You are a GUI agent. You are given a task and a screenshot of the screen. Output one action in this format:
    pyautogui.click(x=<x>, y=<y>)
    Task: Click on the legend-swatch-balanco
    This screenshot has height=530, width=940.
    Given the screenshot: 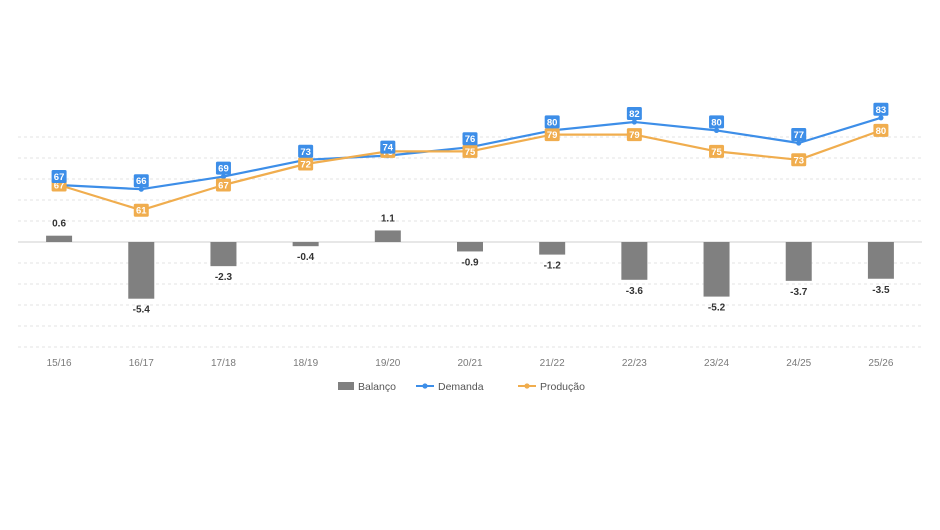 What is the action you would take?
    pyautogui.click(x=346, y=386)
    